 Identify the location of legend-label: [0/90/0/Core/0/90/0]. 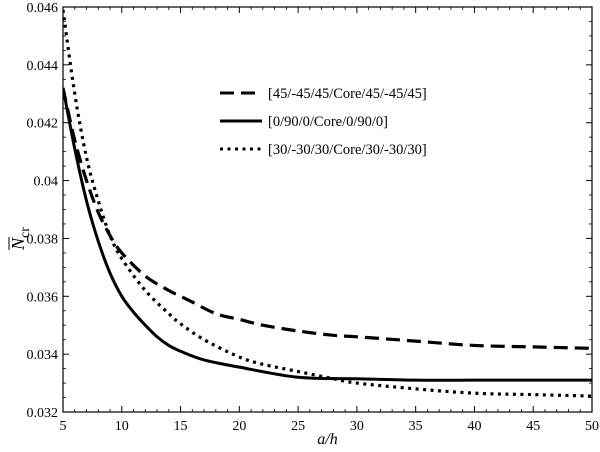
(328, 122).